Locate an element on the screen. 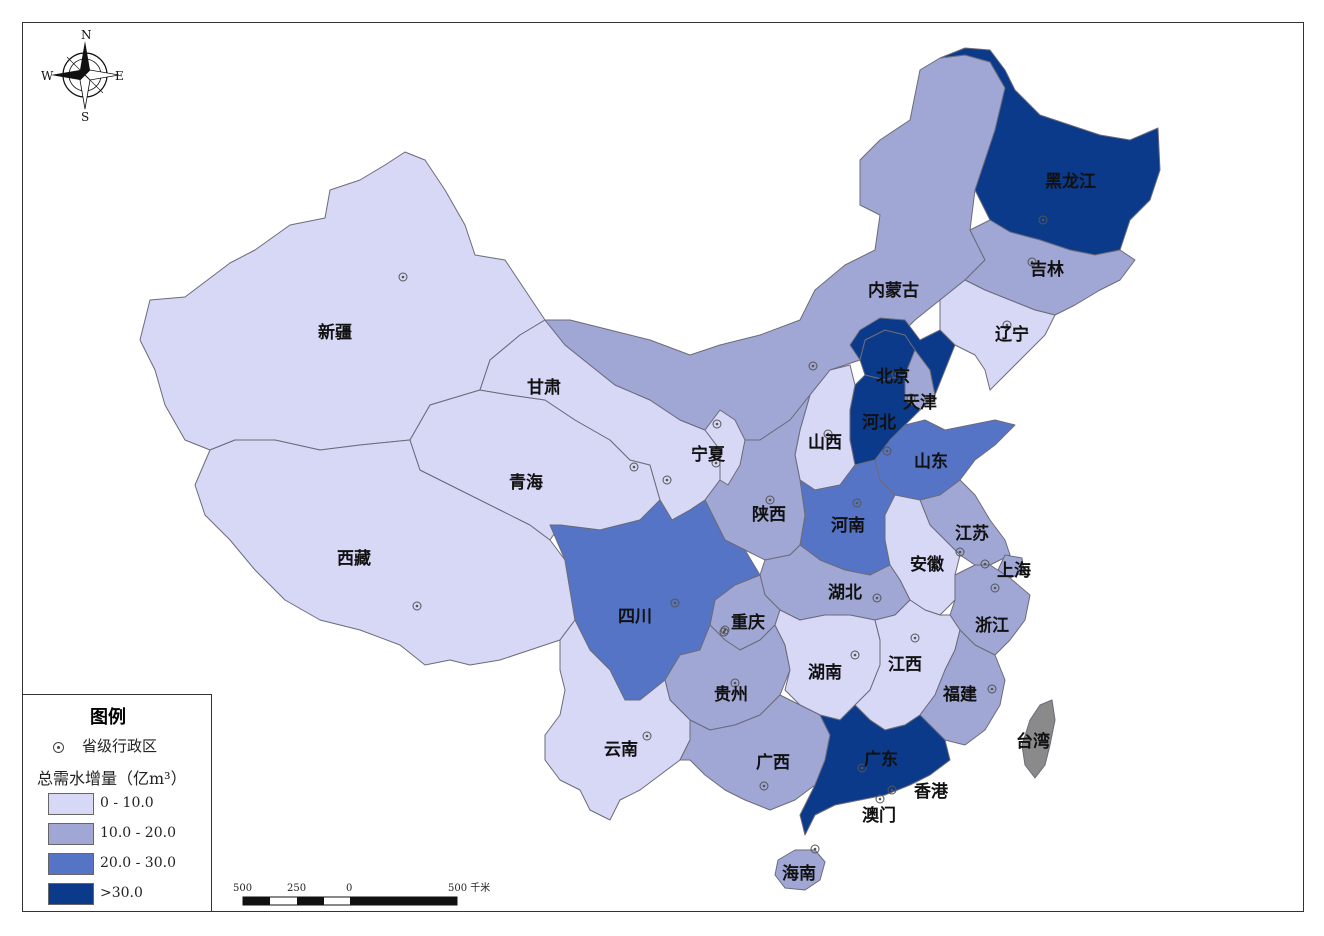  label-liaoning: 辽宁 is located at coordinates (1012, 334).